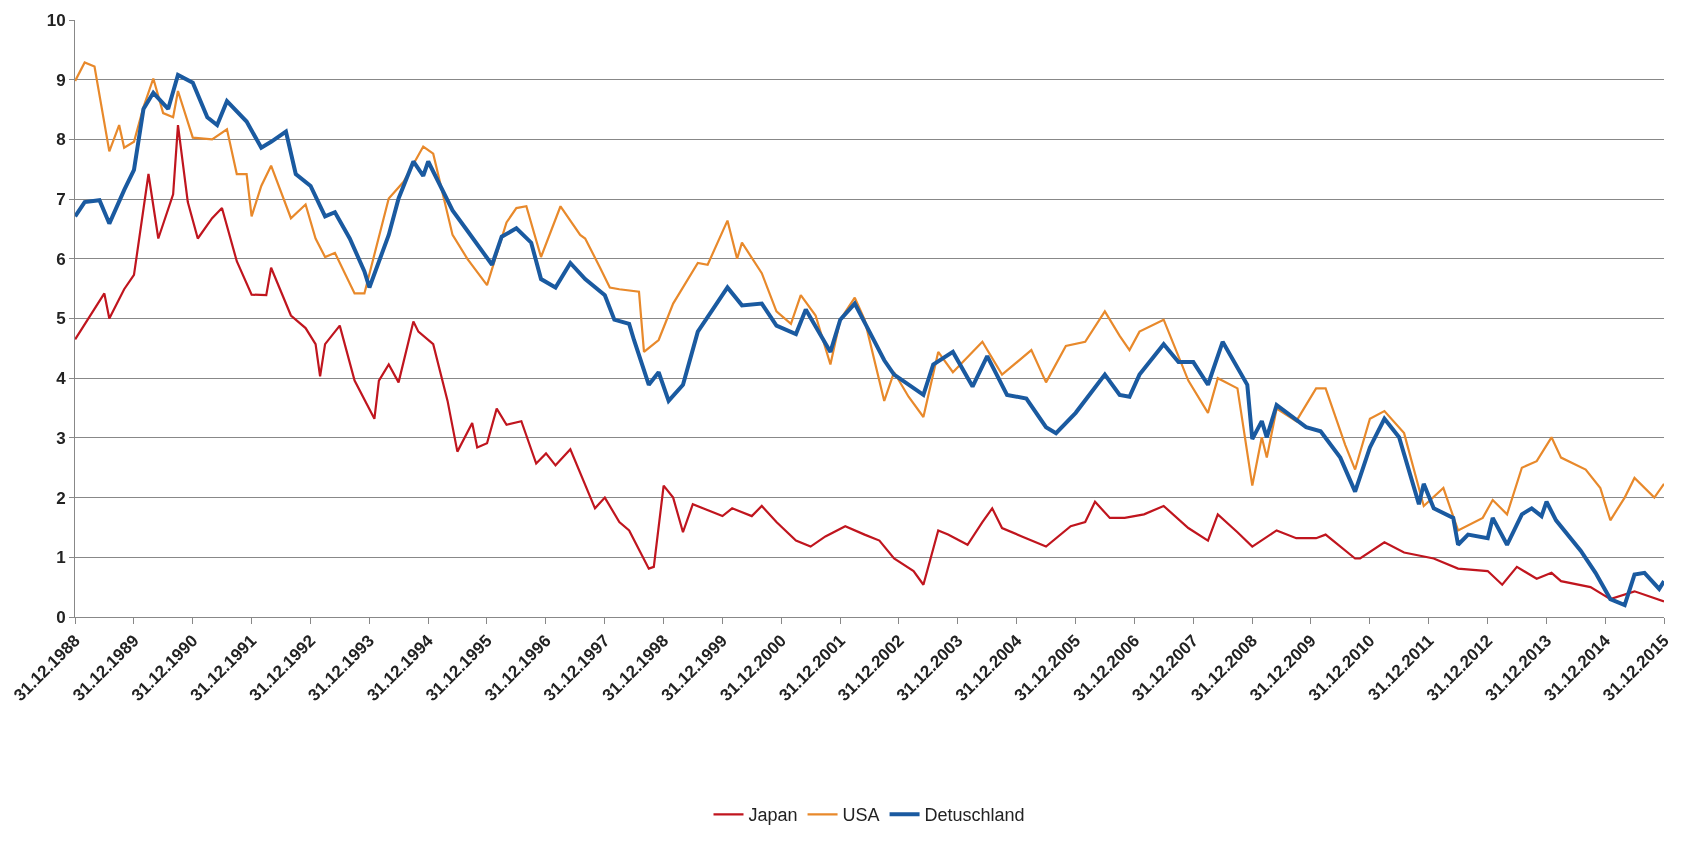 The height and width of the screenshot is (845, 1694). Describe the element at coordinates (61, 140) in the screenshot. I see `y-tick-label: 8` at that location.